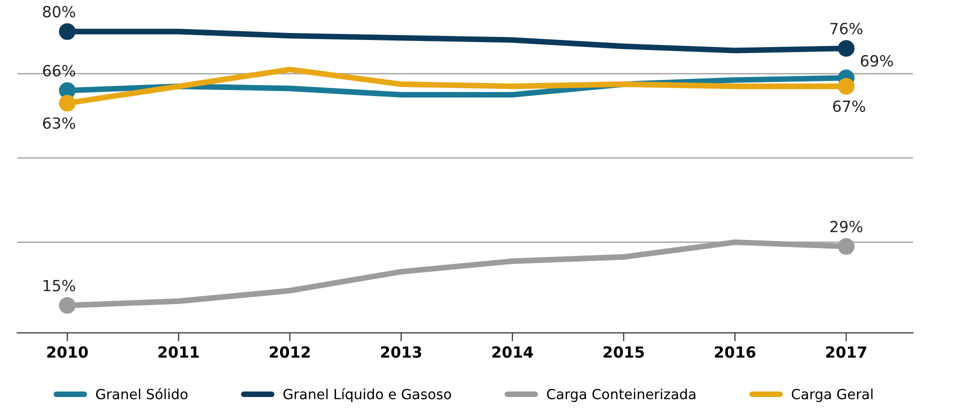 The width and height of the screenshot is (958, 416). I want to click on x-tick-label: 2010, so click(67, 352).